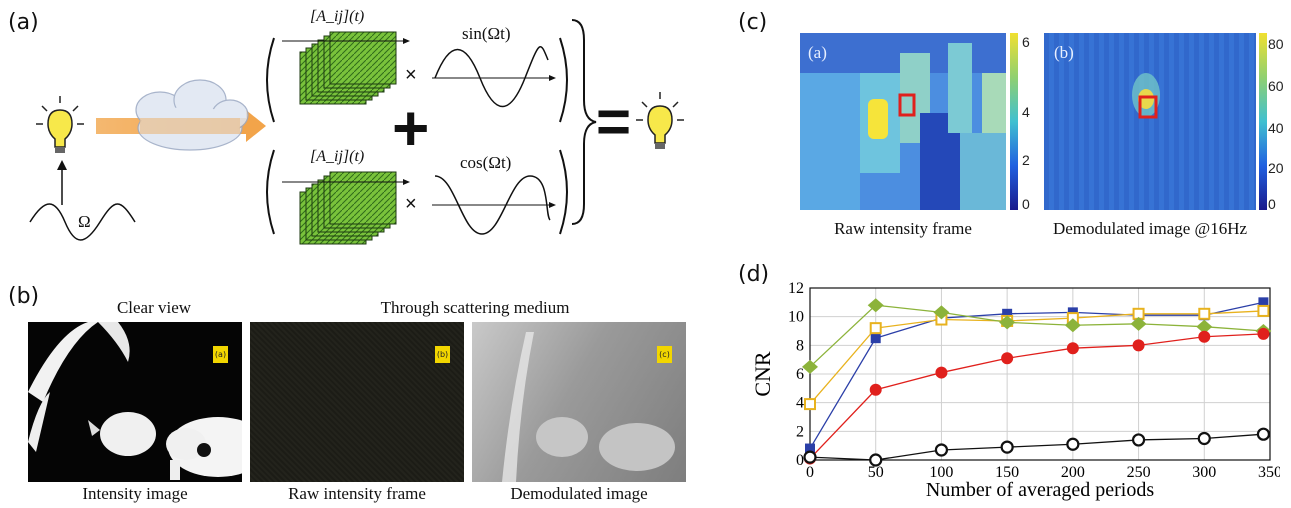 Image resolution: width=1291 pixels, height=508 pixels. I want to click on sin-label: sin(Ωt), so click(486, 33).